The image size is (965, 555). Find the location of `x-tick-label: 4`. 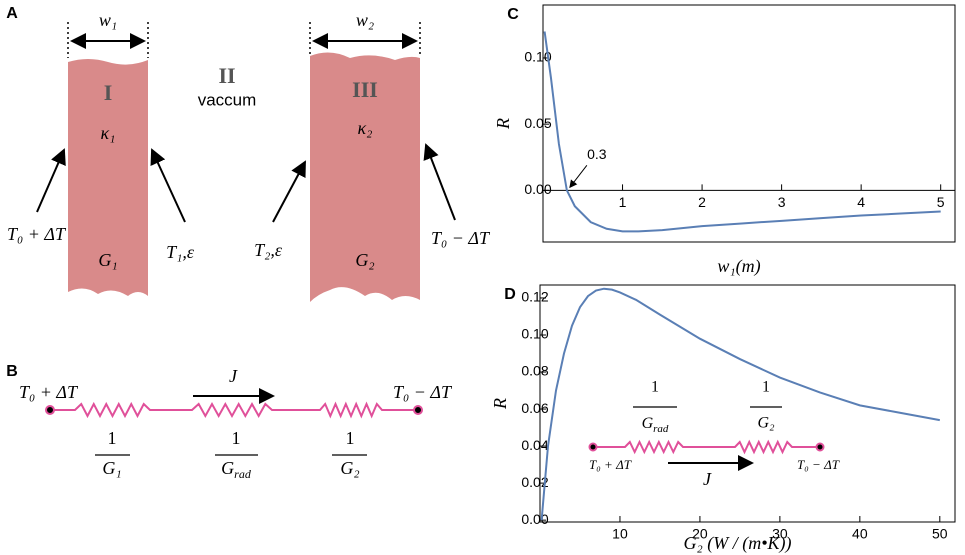

x-tick-label: 4 is located at coordinates (861, 202).